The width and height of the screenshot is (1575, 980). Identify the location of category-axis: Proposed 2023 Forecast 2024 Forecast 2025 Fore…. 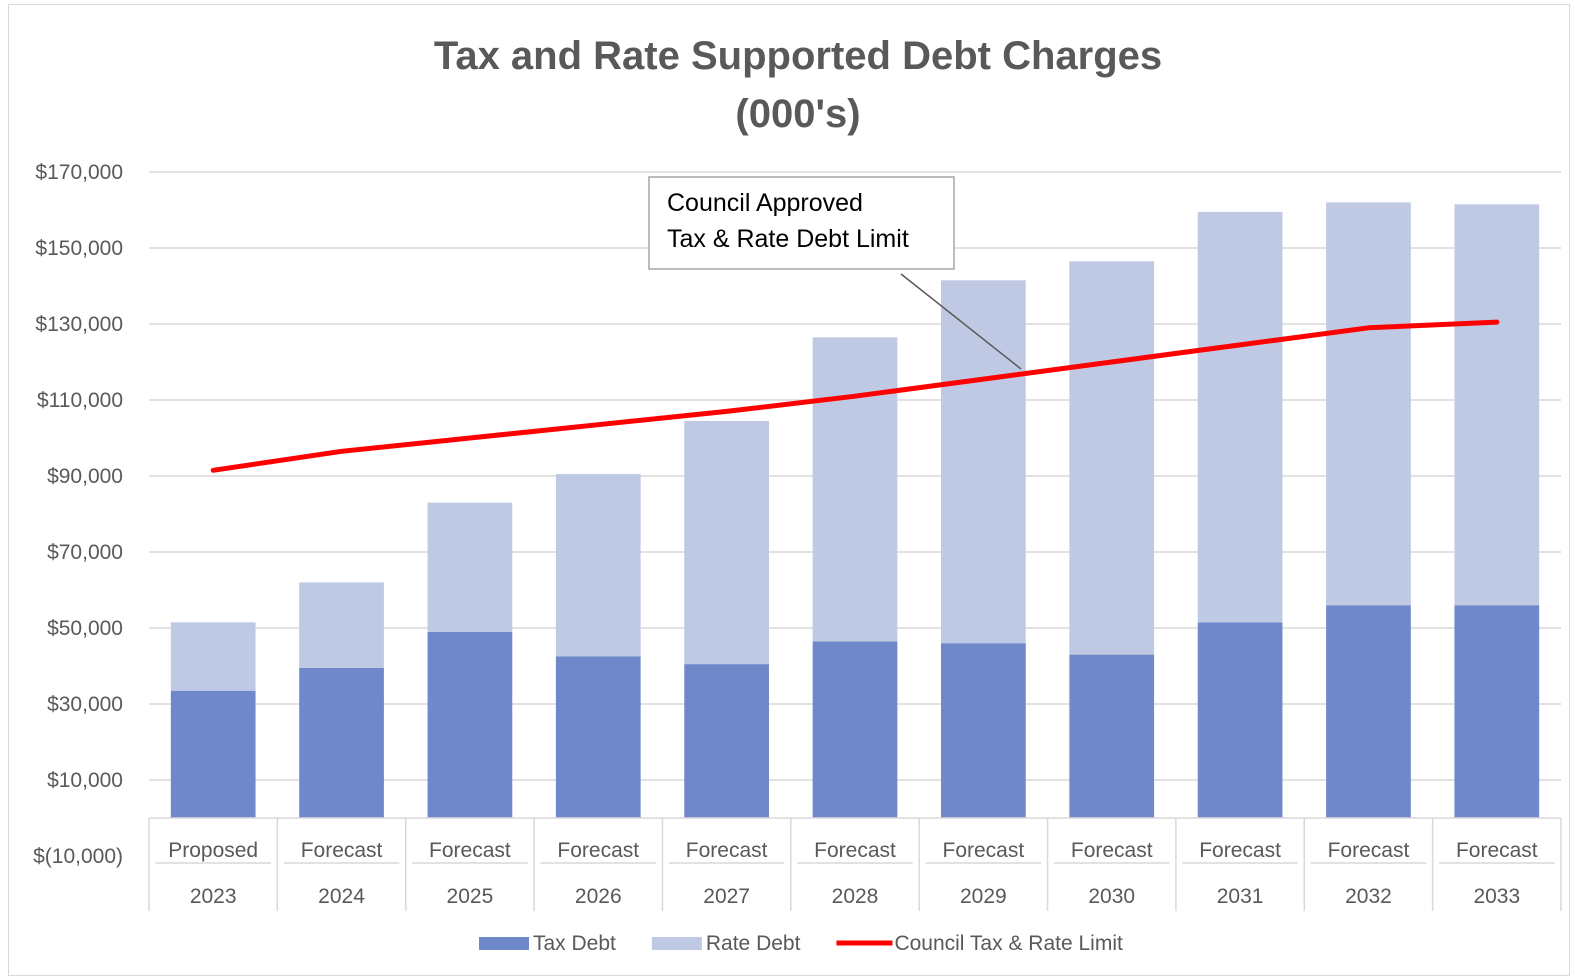
(855, 864).